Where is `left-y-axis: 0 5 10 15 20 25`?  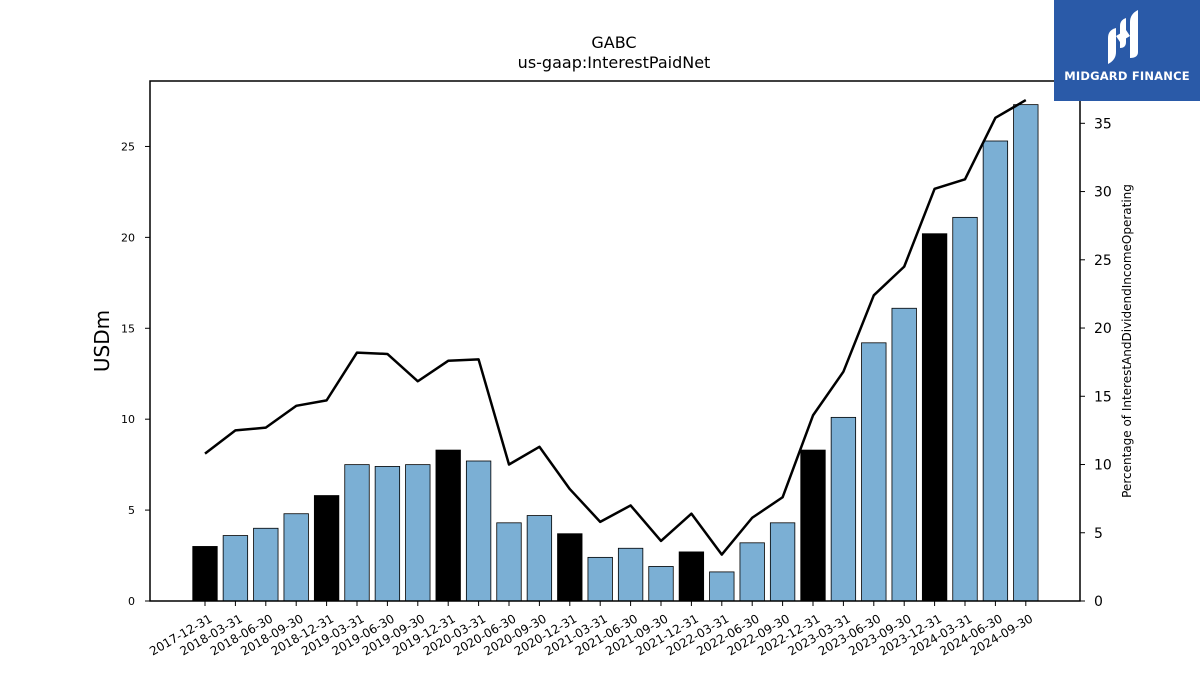
left-y-axis: 0 5 10 15 20 25 is located at coordinates (135, 374).